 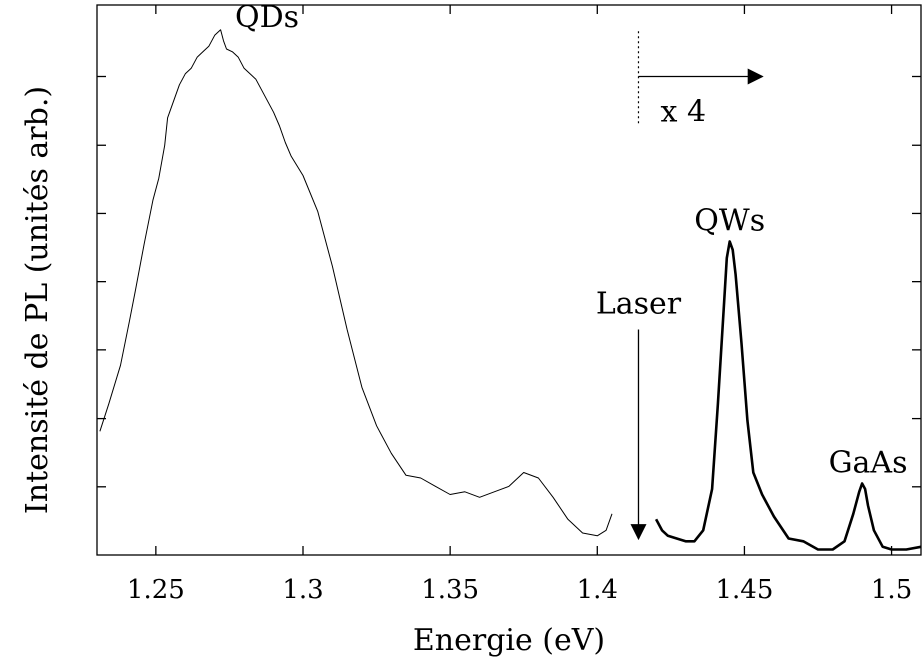 What do you see at coordinates (37, 300) in the screenshot?
I see `y-axis-title: Intensité de PL (unités arb.)` at bounding box center [37, 300].